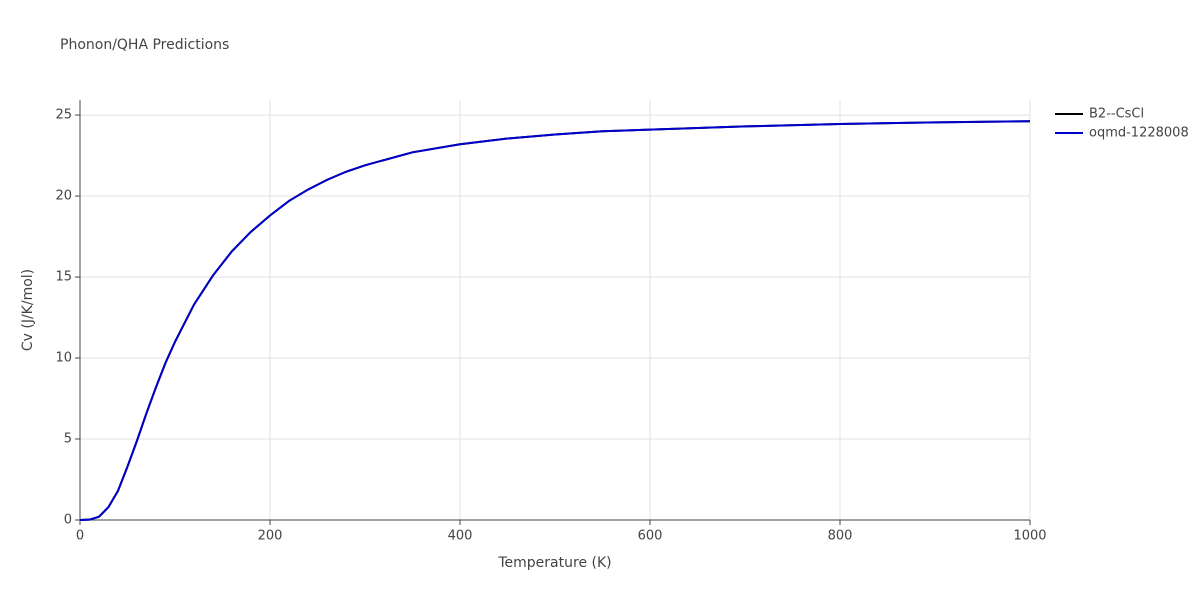  What do you see at coordinates (650, 536) in the screenshot?
I see `x-tick-label: 600` at bounding box center [650, 536].